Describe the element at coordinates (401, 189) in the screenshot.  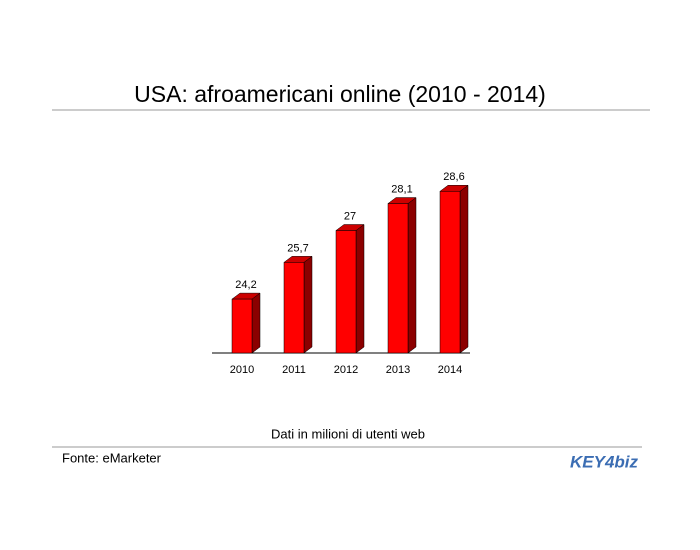
I see `value-label: 28,1` at that location.